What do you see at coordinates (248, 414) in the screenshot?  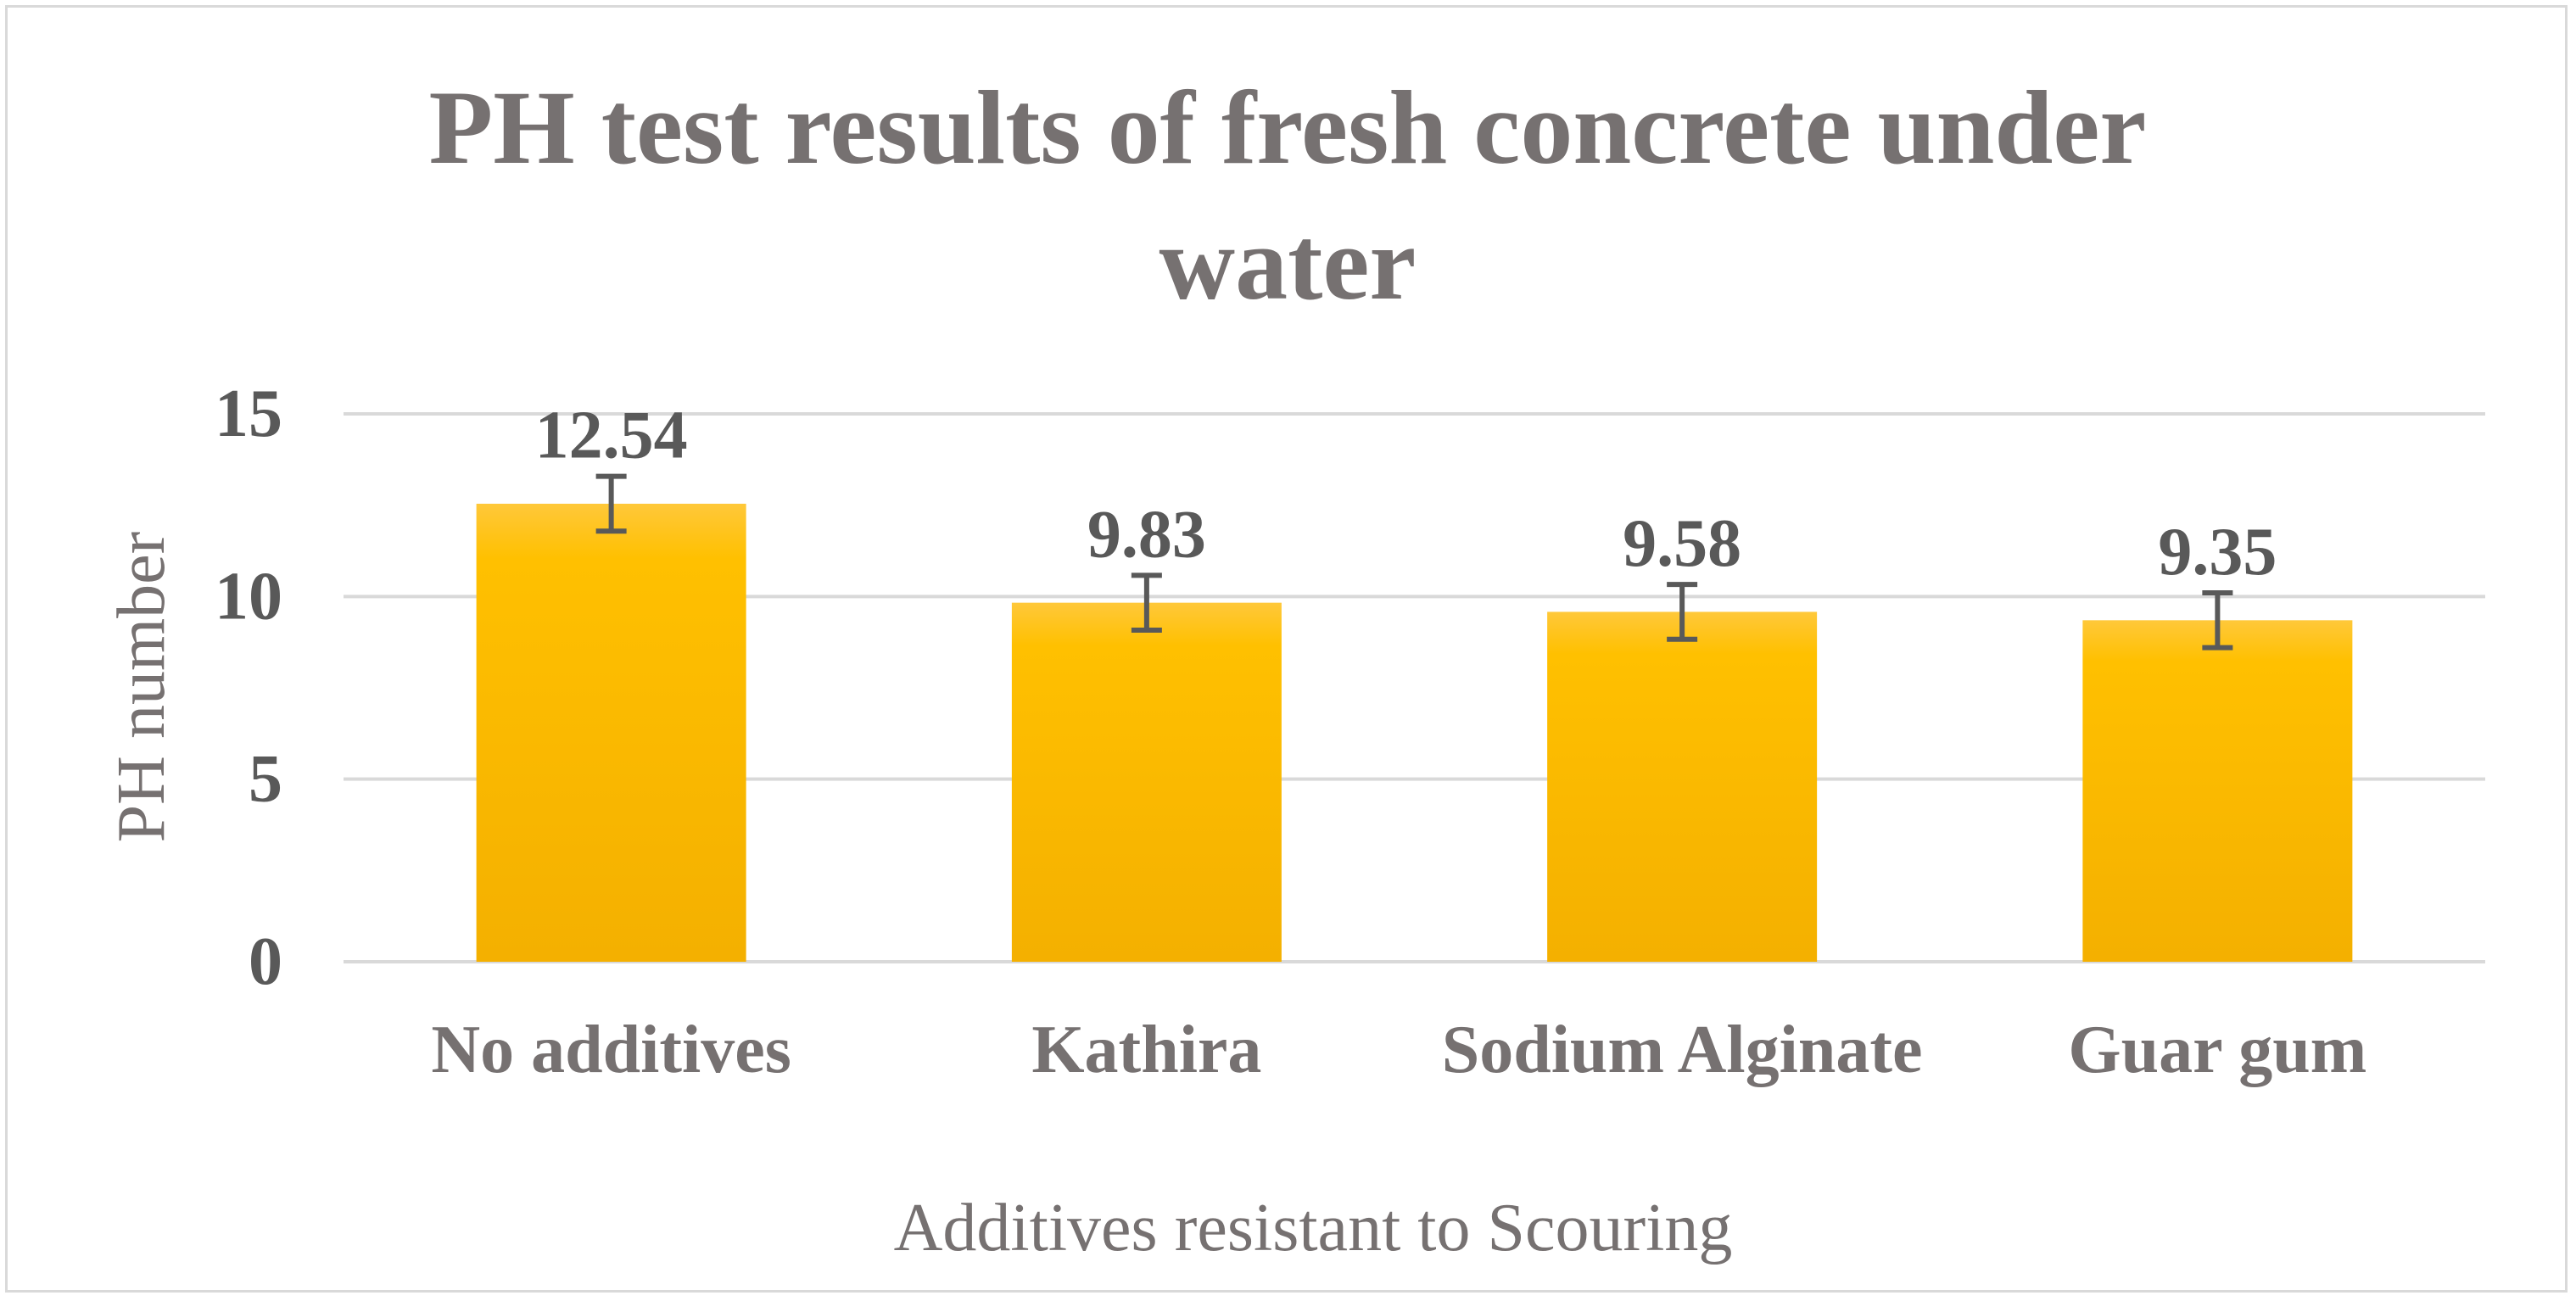 I see `y-tick-label: 15` at bounding box center [248, 414].